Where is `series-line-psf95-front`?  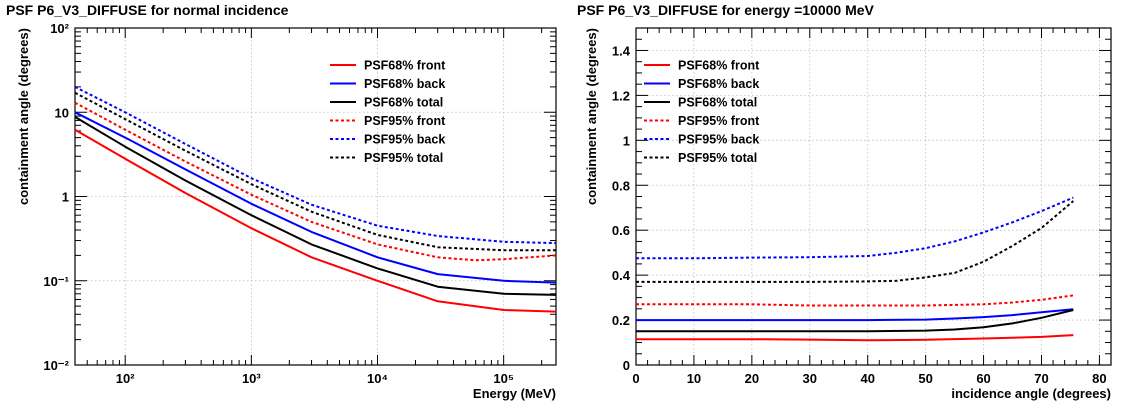 series-line-psf95-front is located at coordinates (855, 300).